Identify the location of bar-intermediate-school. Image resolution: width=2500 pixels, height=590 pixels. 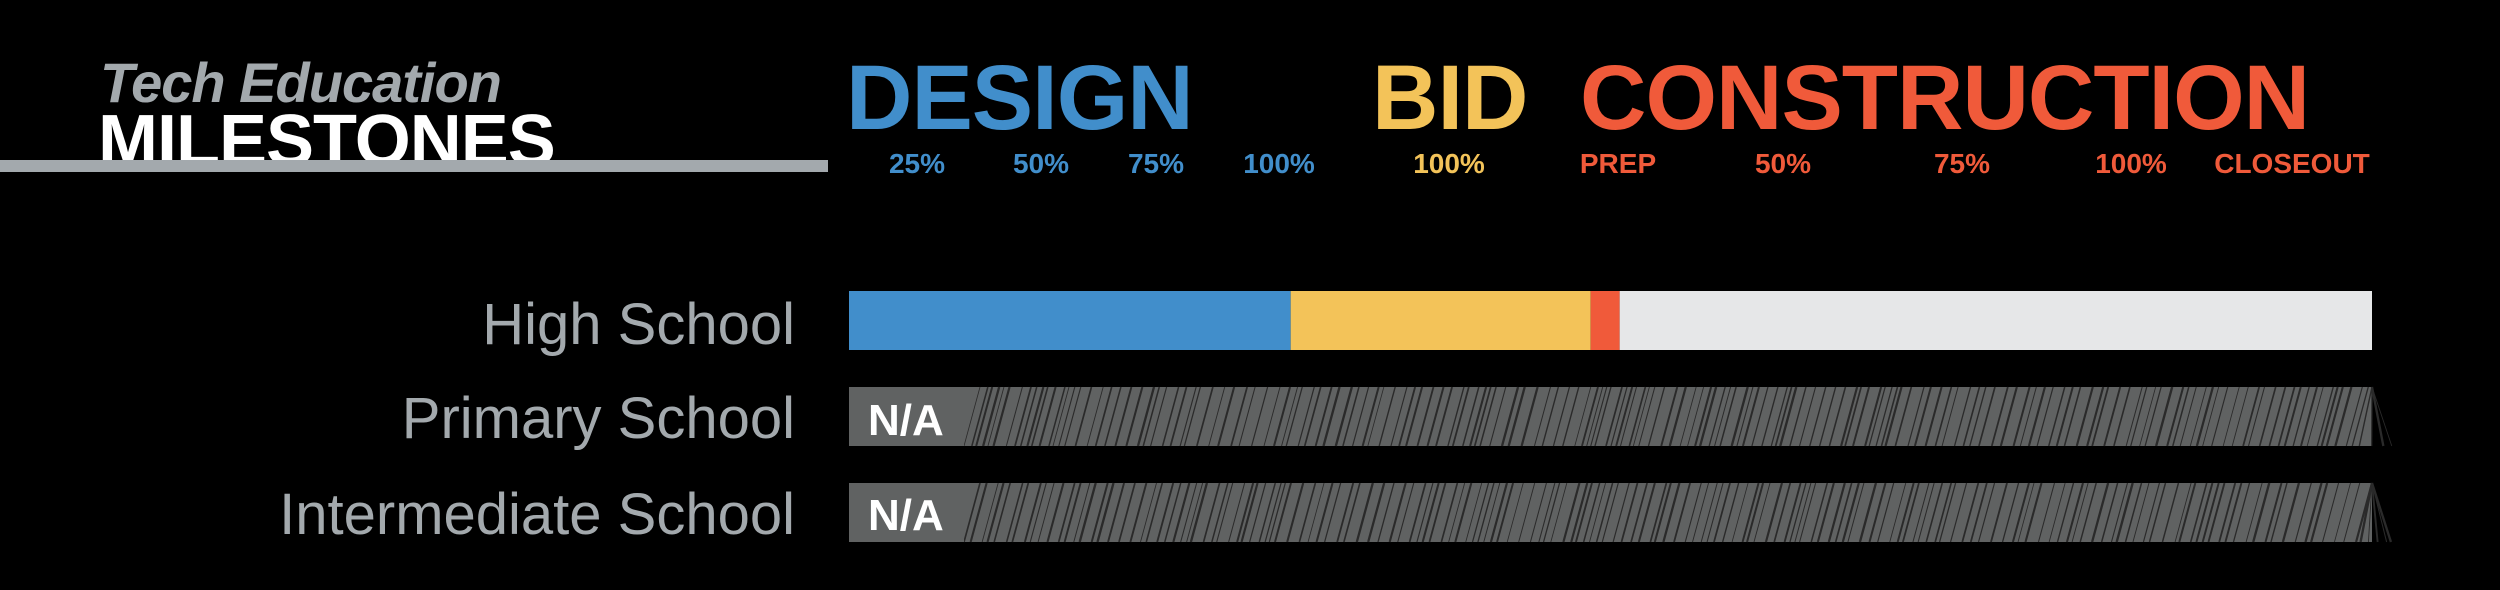
(1621, 512).